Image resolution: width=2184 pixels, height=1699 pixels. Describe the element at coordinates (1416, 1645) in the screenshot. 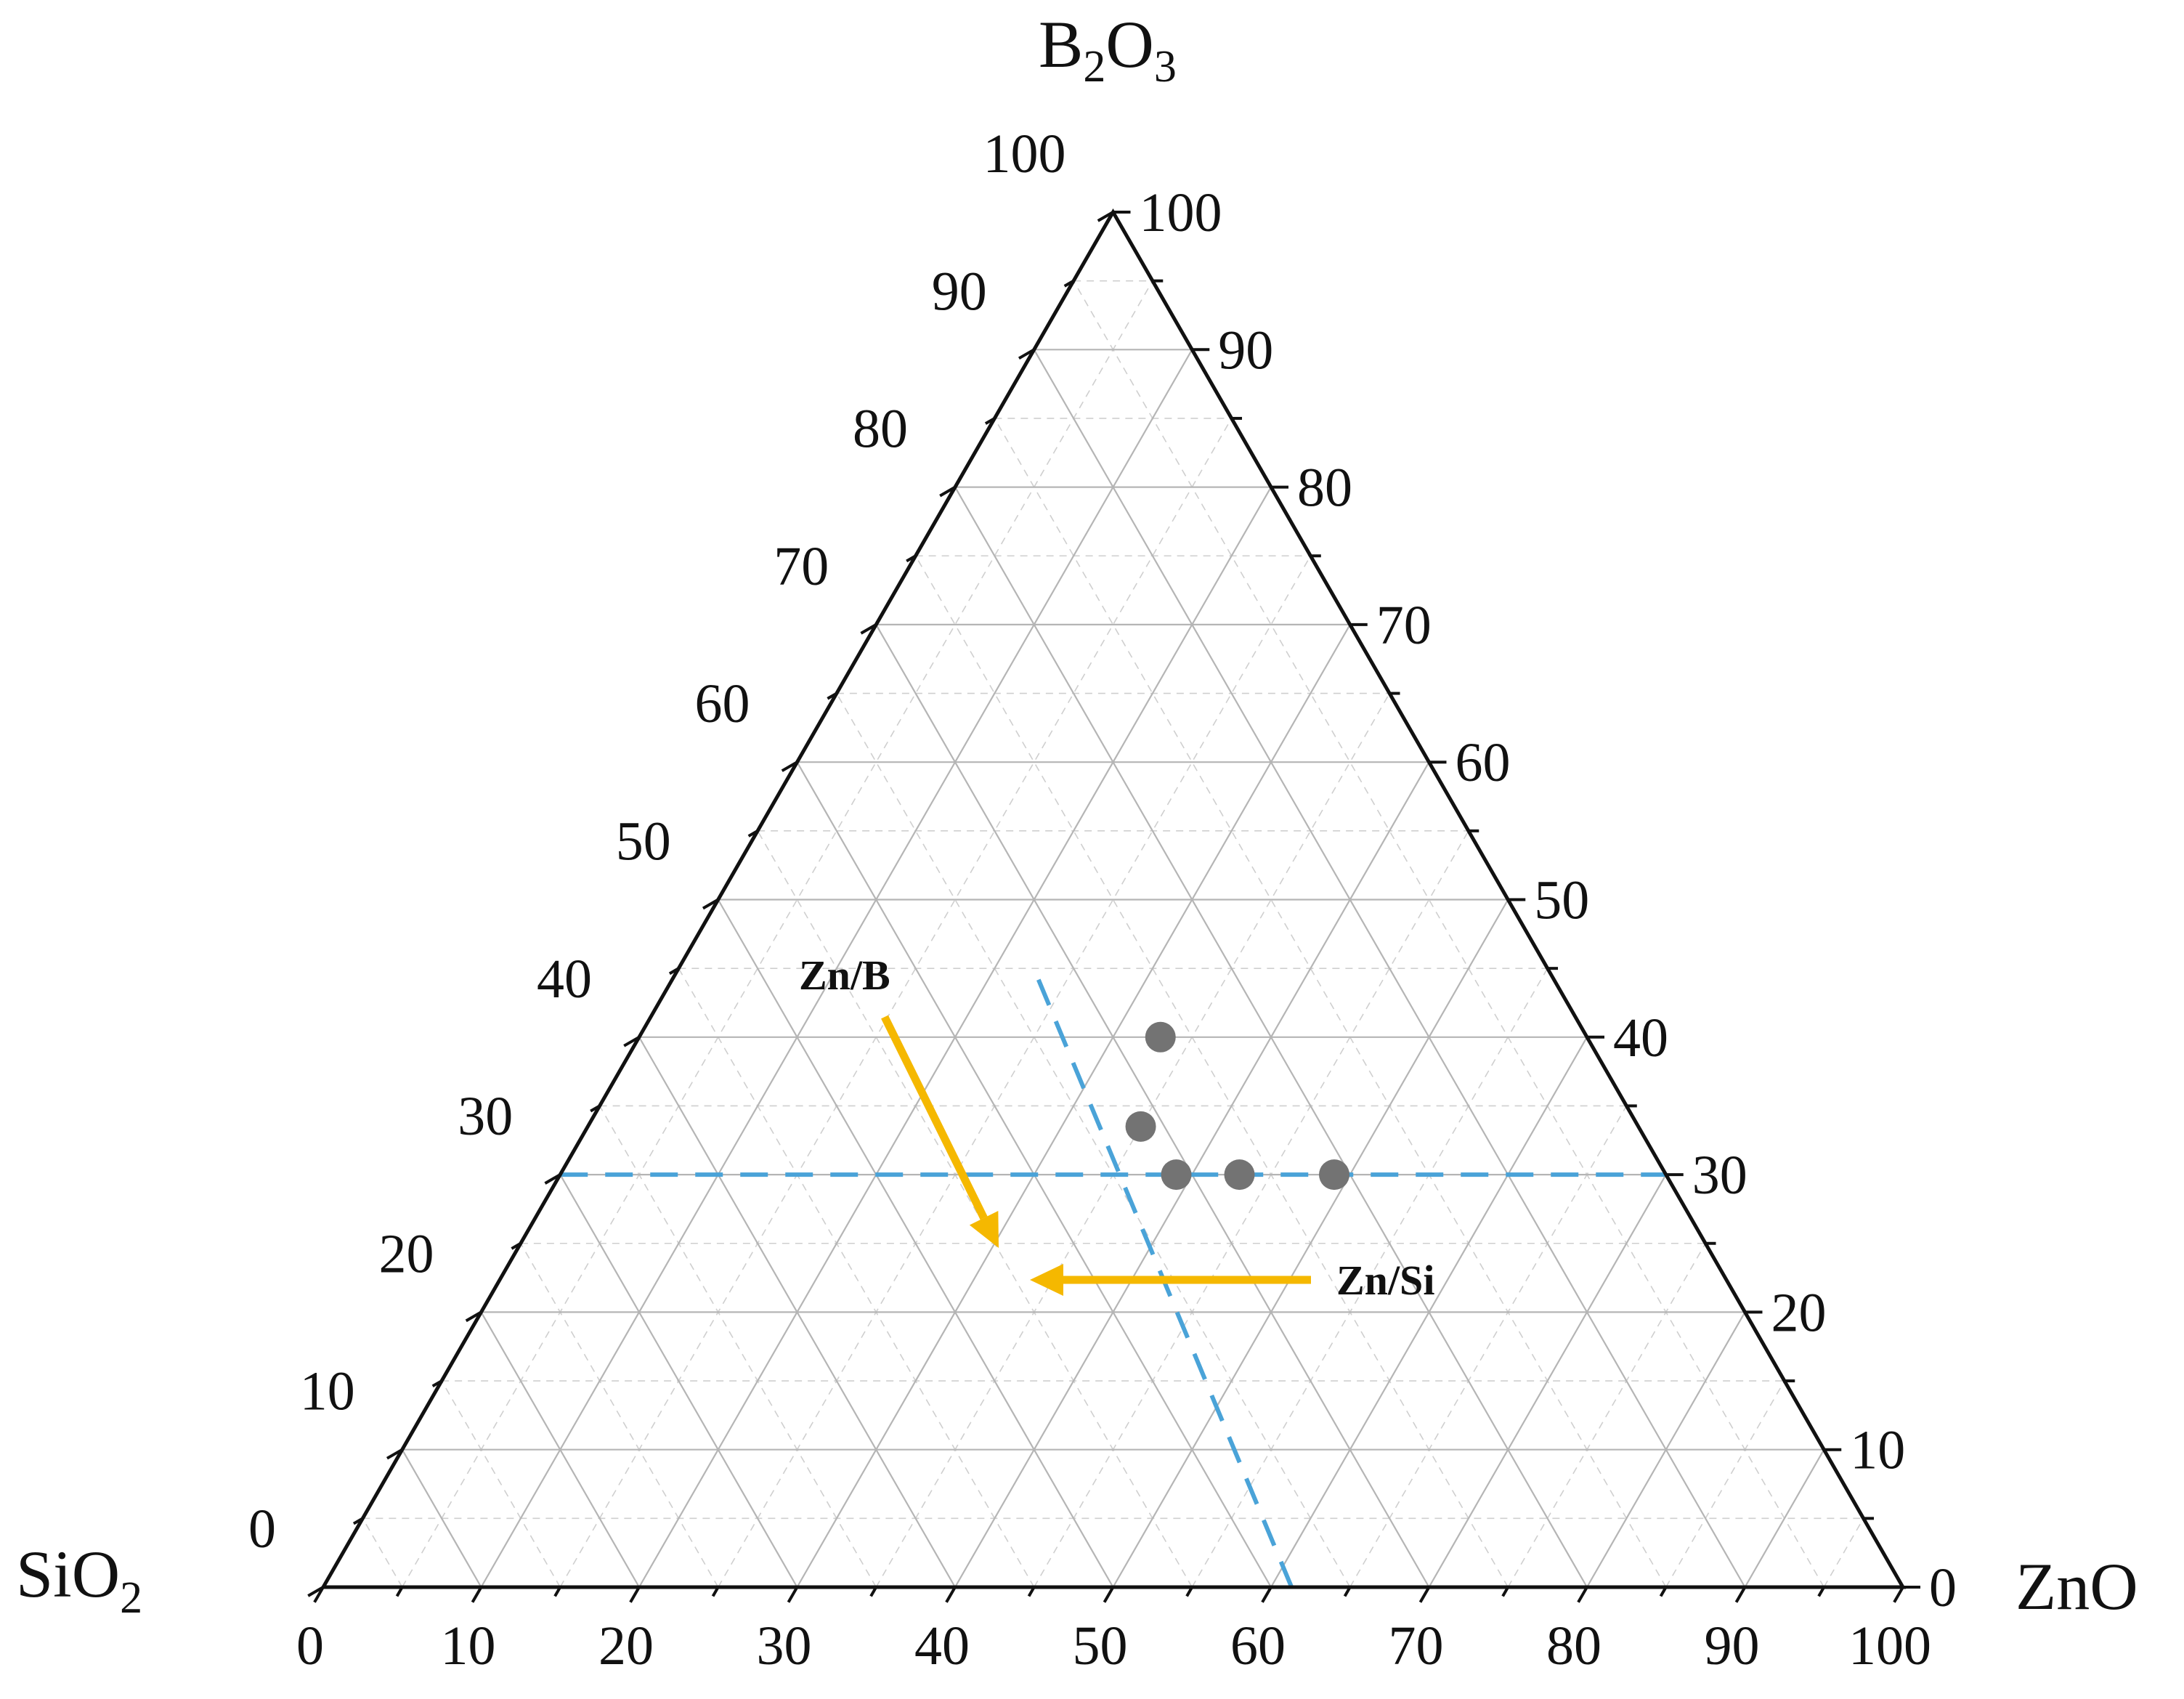

I see `tick-label-zno: 70` at that location.